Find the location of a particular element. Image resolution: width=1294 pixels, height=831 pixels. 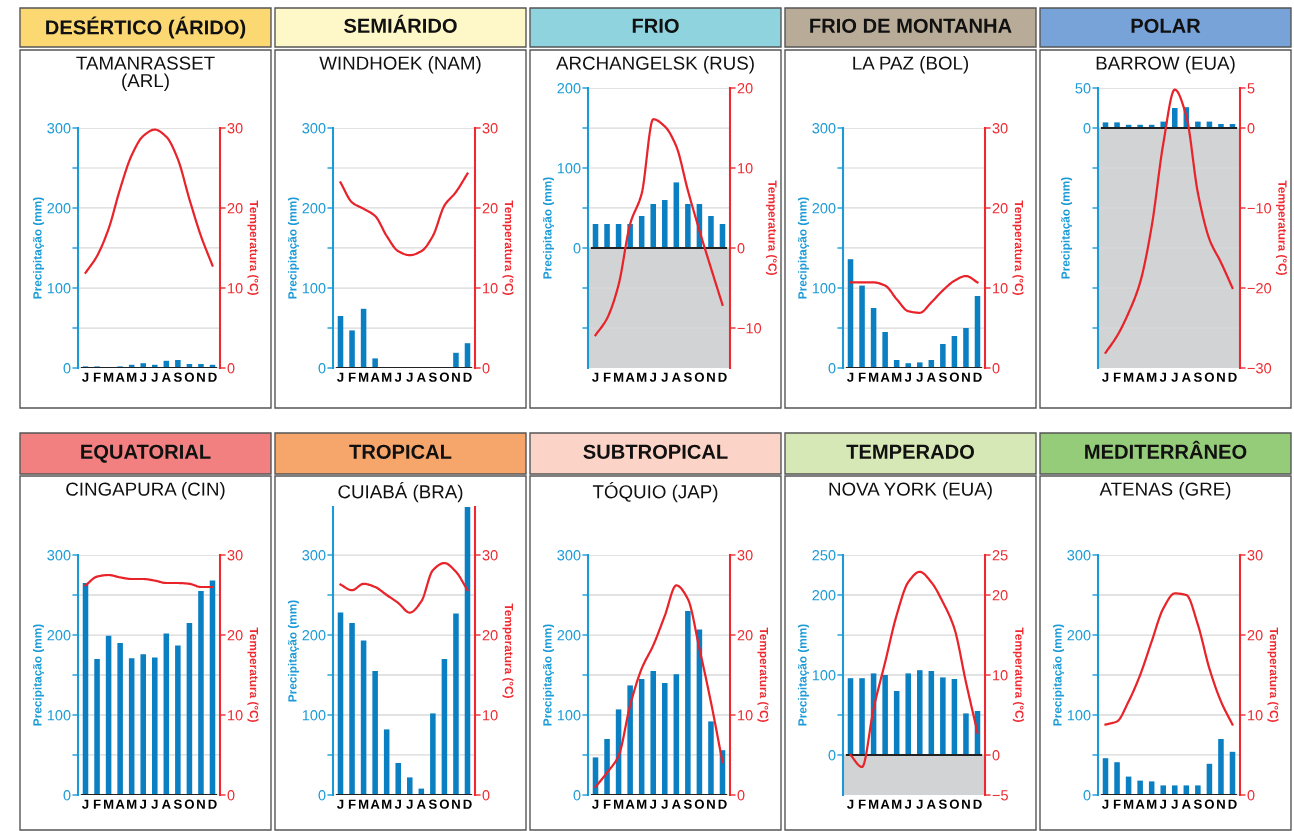

chart-subtitle: TAMANRASSET (ARL) is located at coordinates (145, 73).